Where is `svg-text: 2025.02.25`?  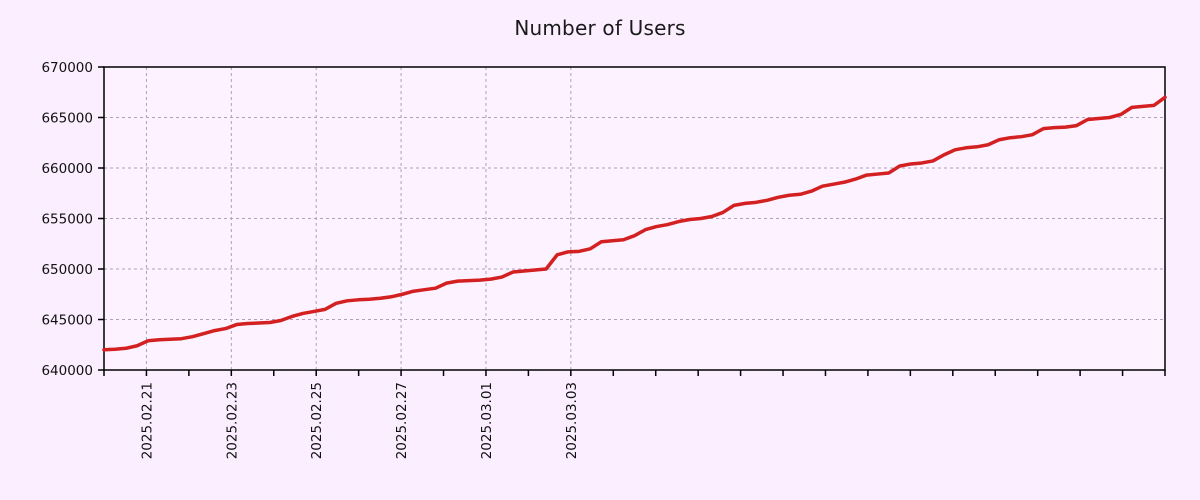 svg-text: 2025.02.25 is located at coordinates (317, 420).